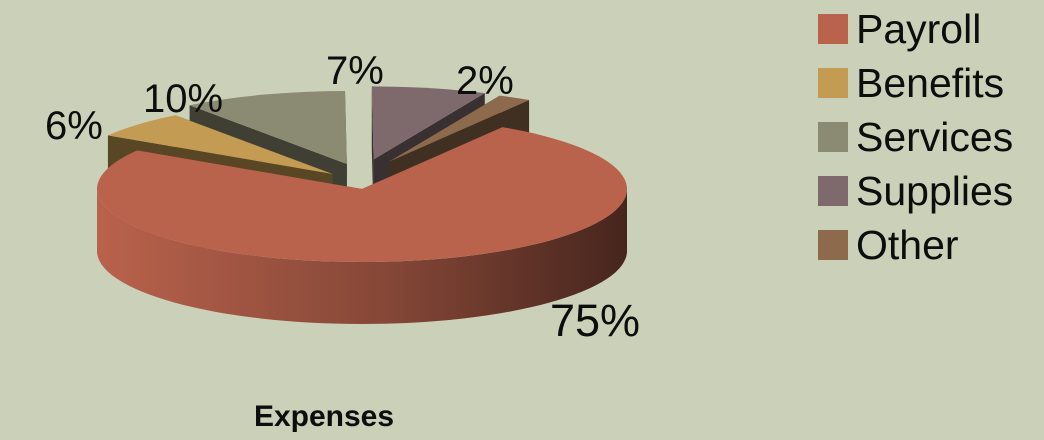  Describe the element at coordinates (907, 244) in the screenshot. I see `legend-label-other: Other` at that location.